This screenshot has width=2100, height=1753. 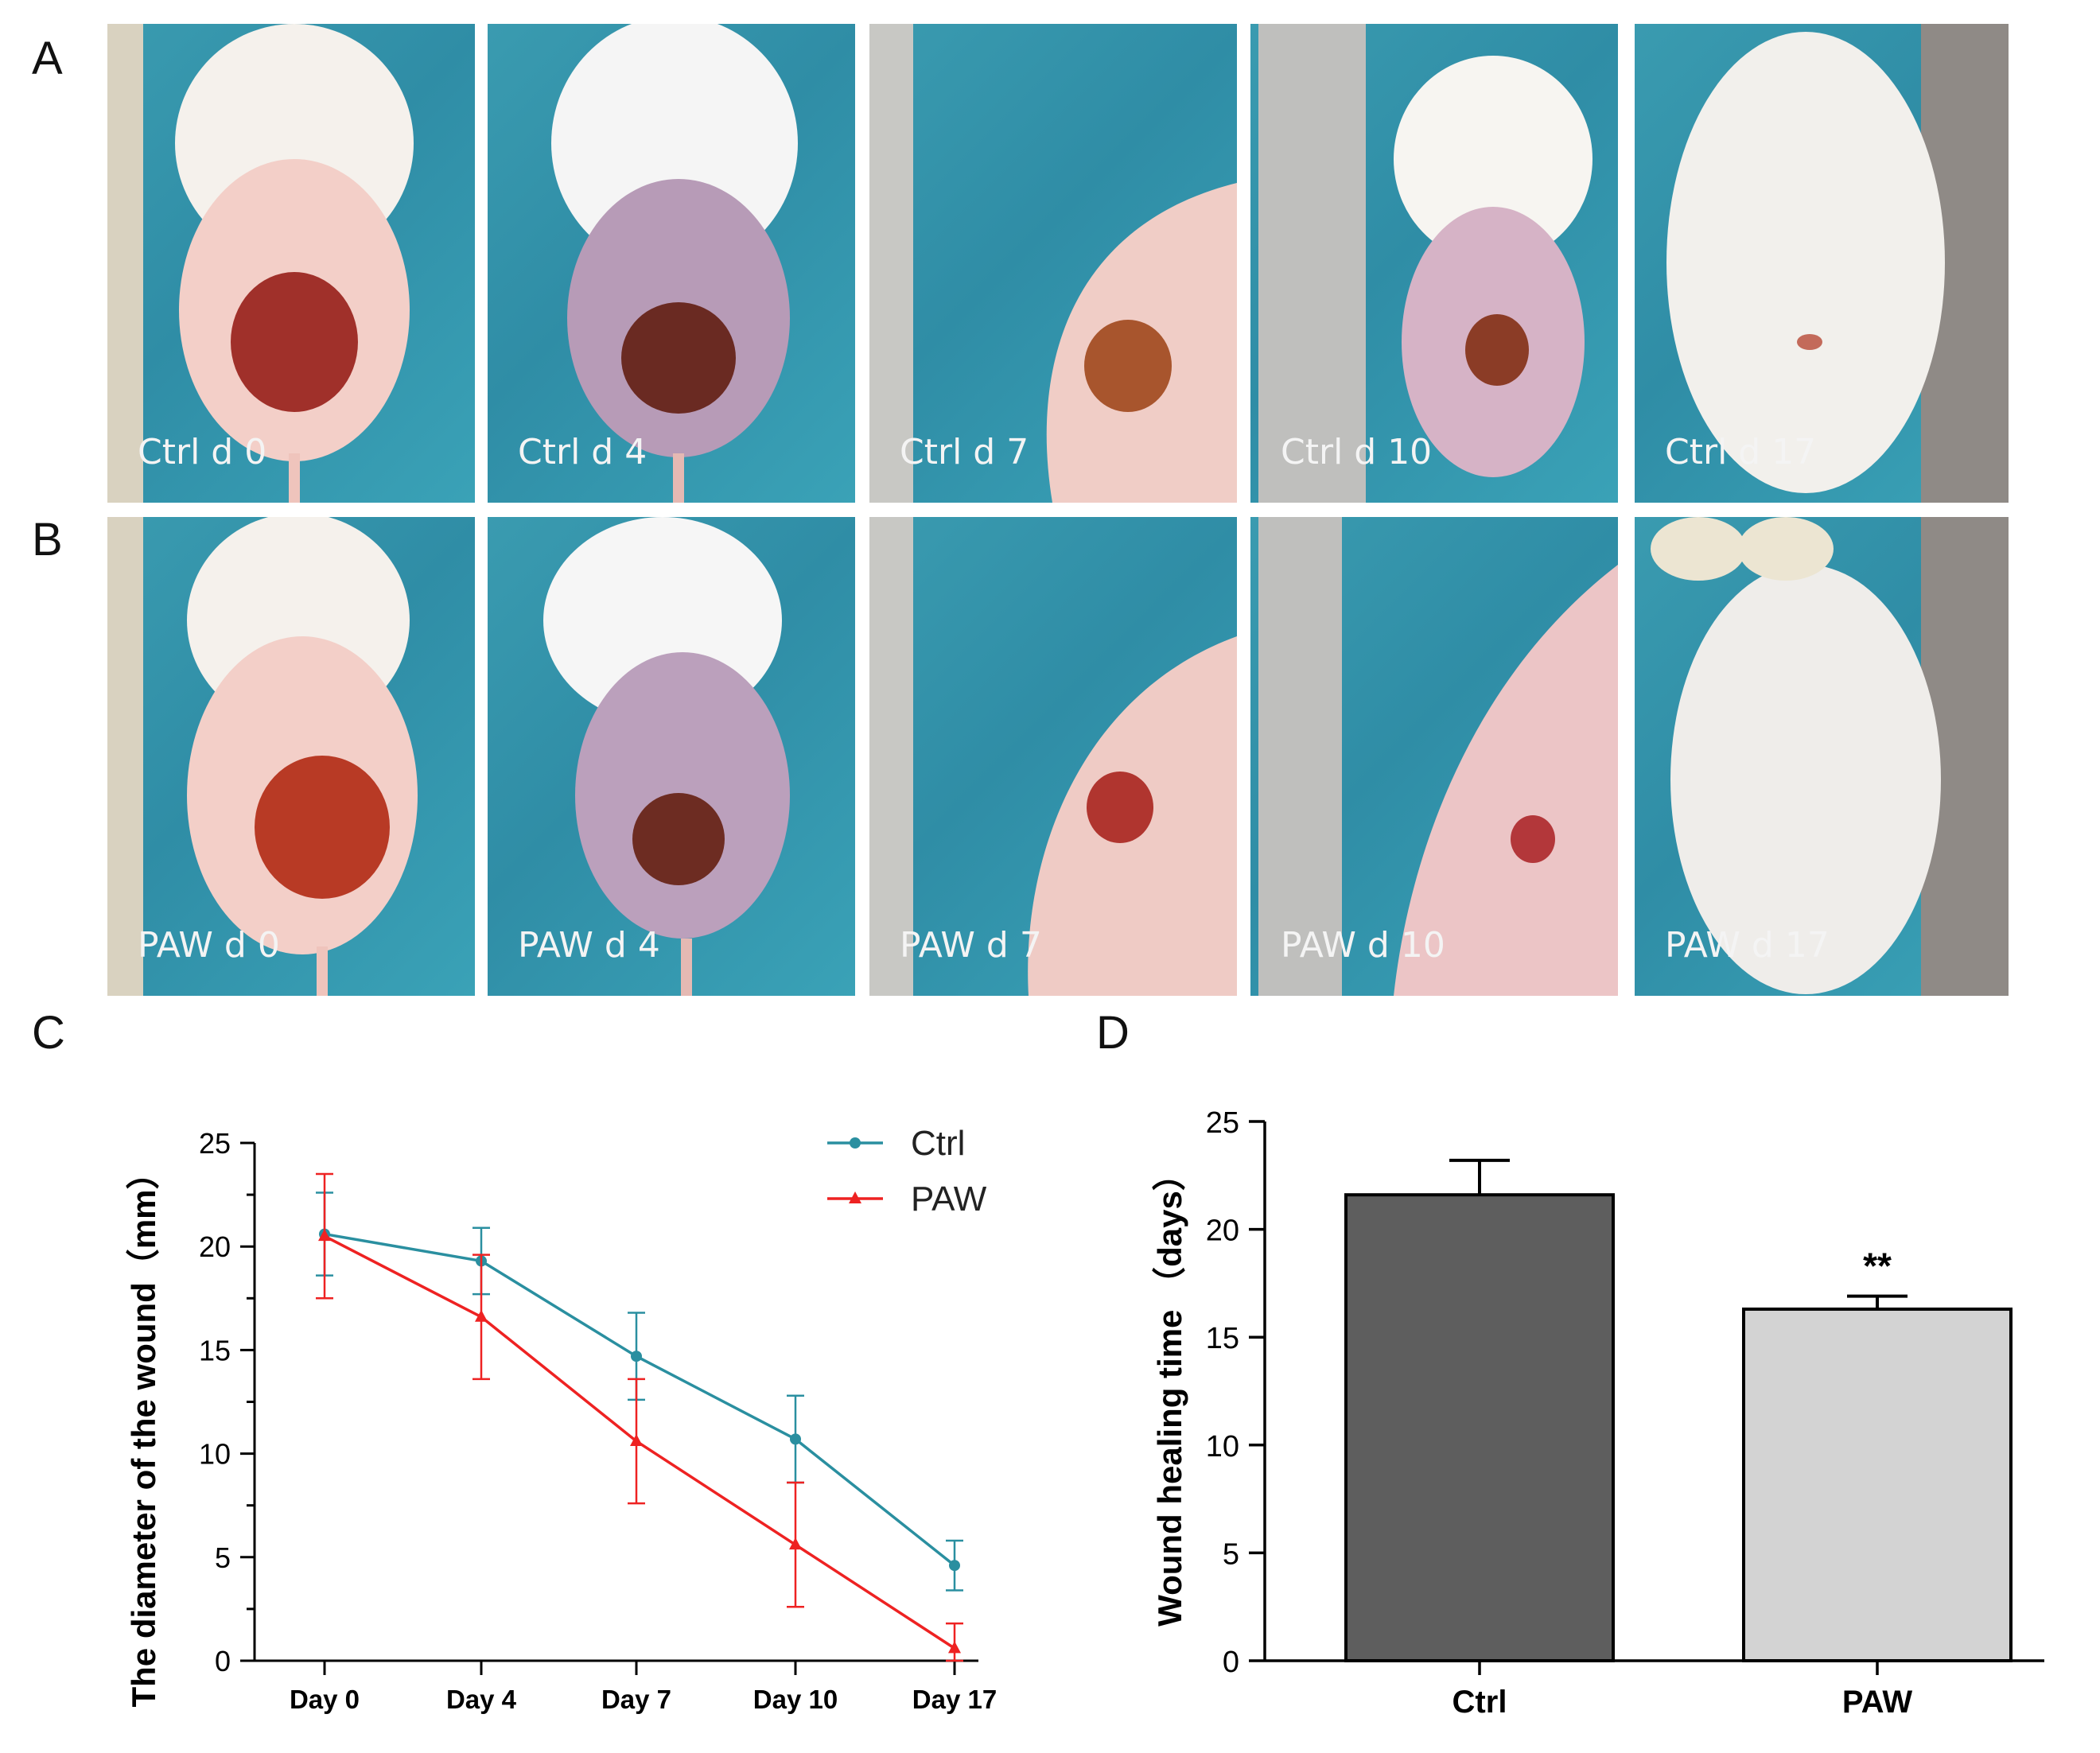 I want to click on y-axis-title: The diameter of the wound（mm）, so click(x=143, y=1431).